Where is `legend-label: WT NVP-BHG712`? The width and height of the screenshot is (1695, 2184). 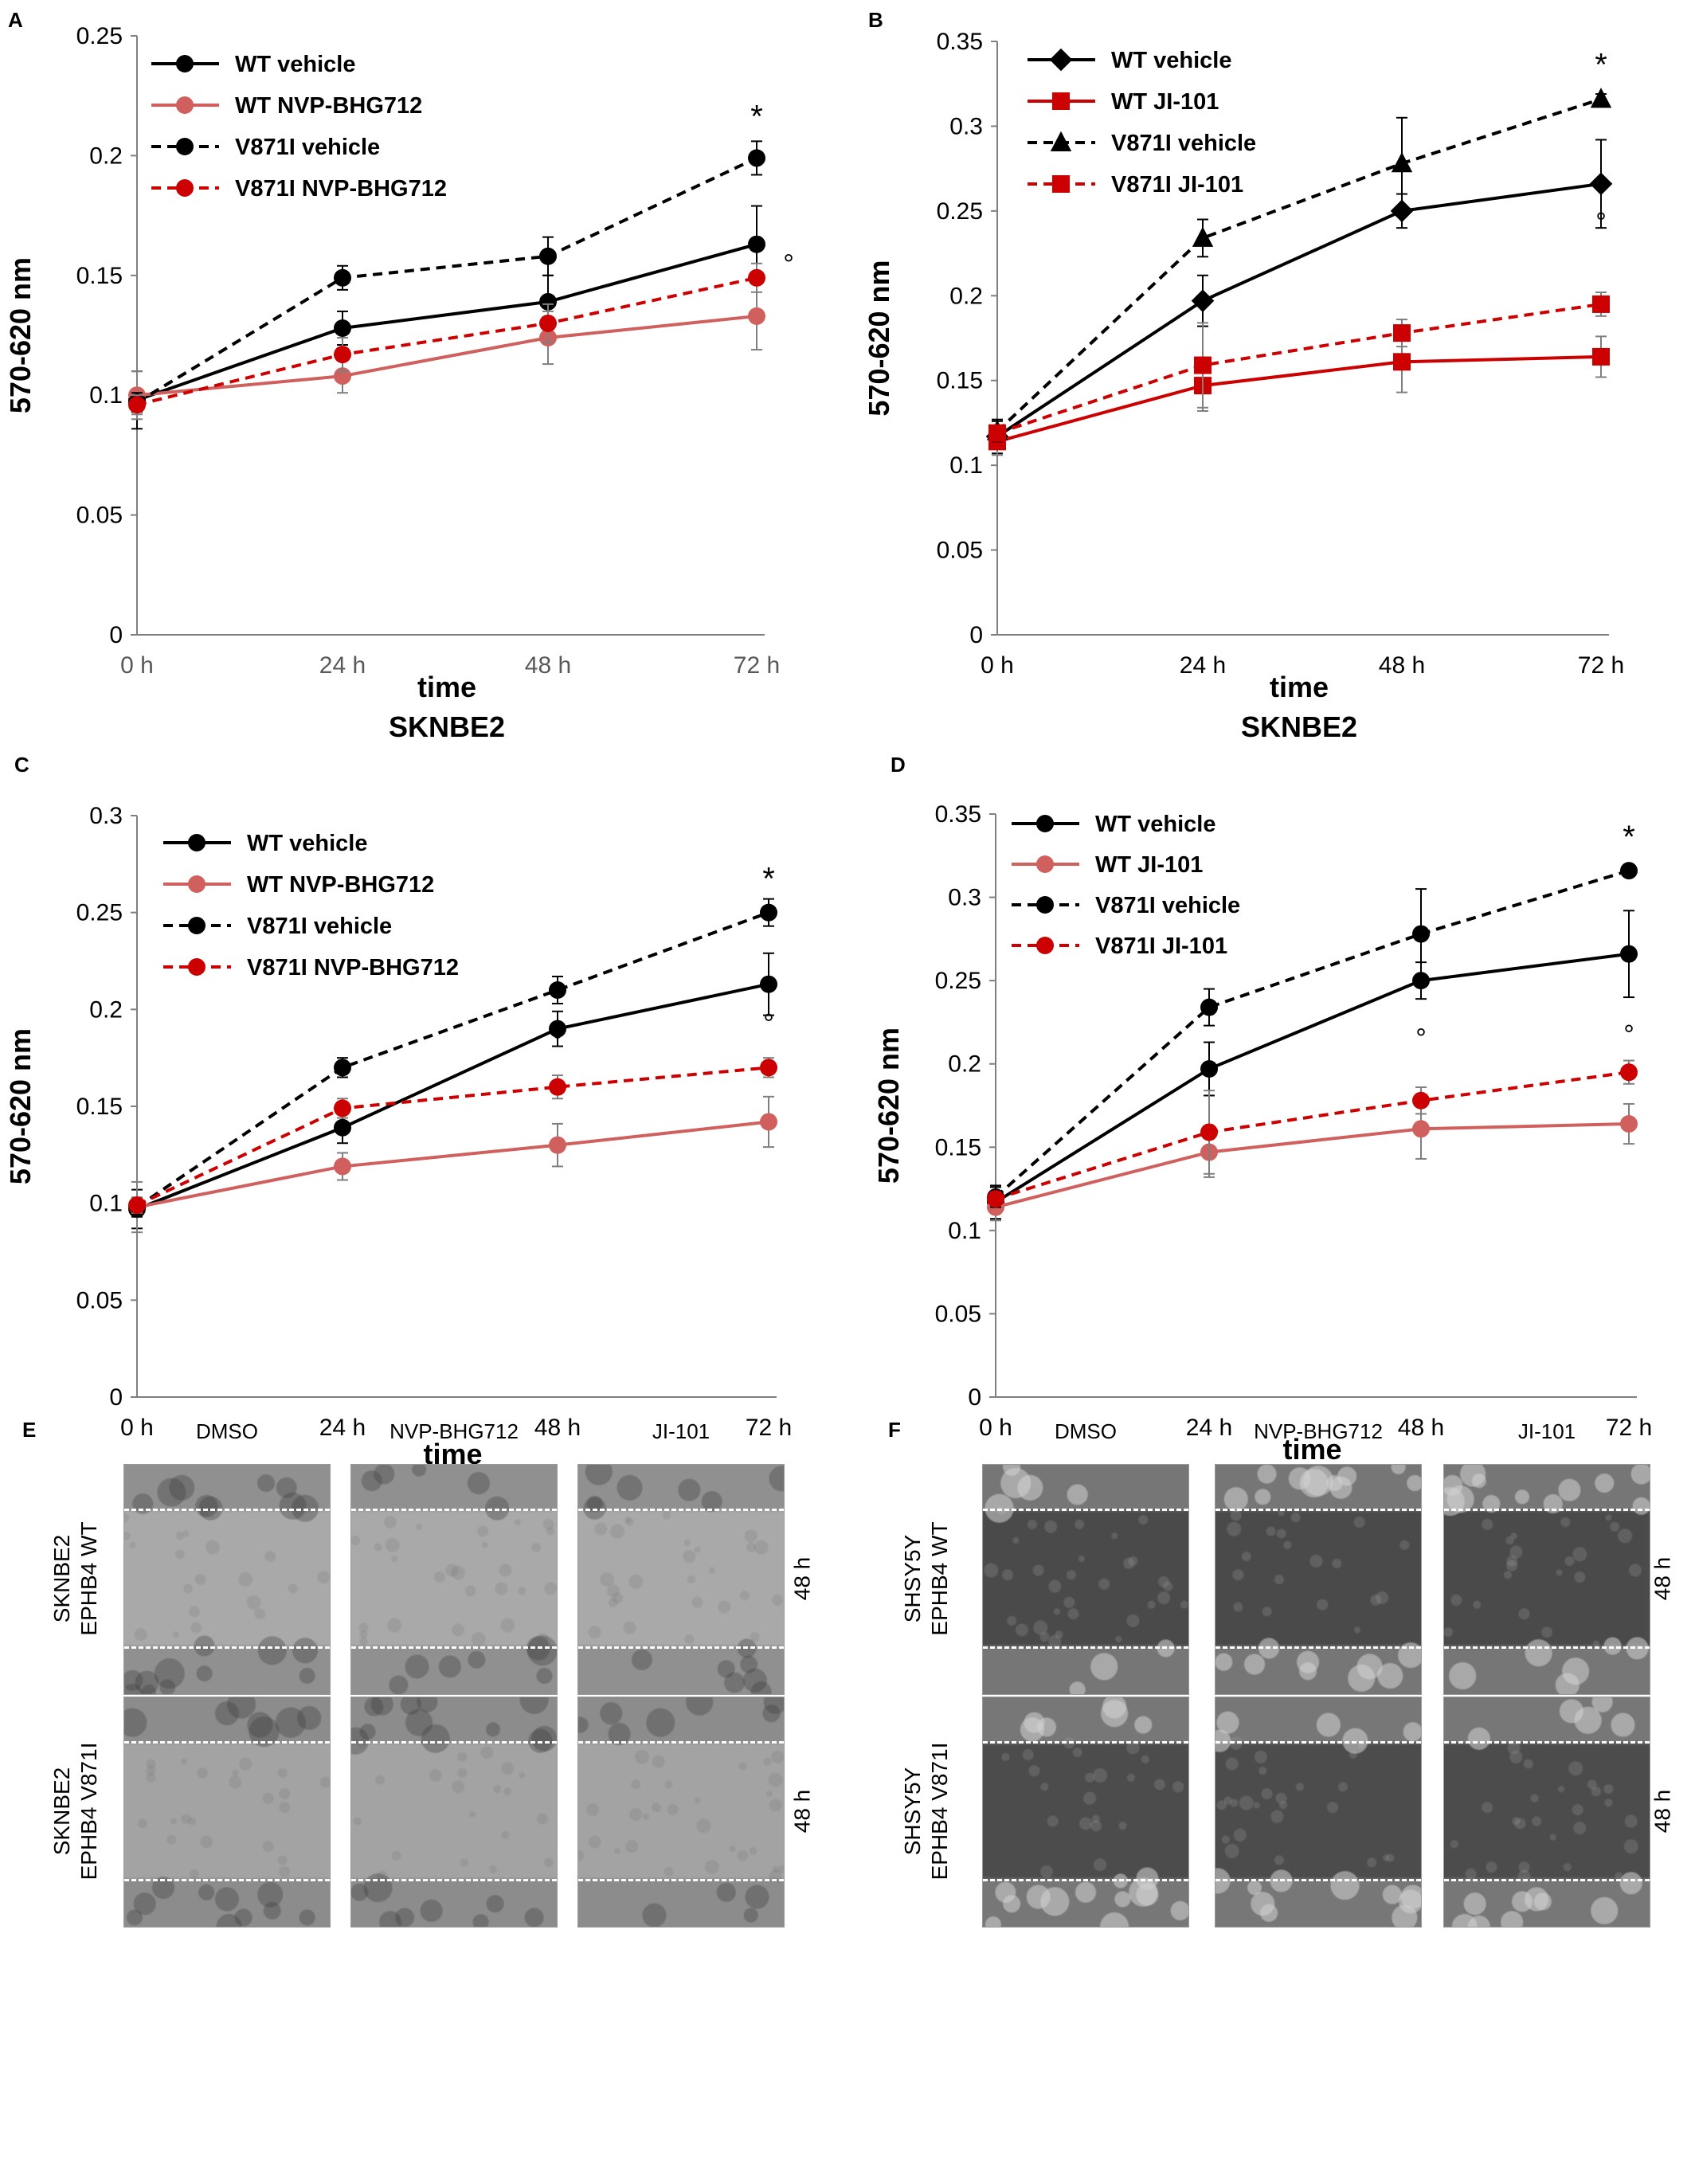
legend-label: WT NVP-BHG712 is located at coordinates (340, 885).